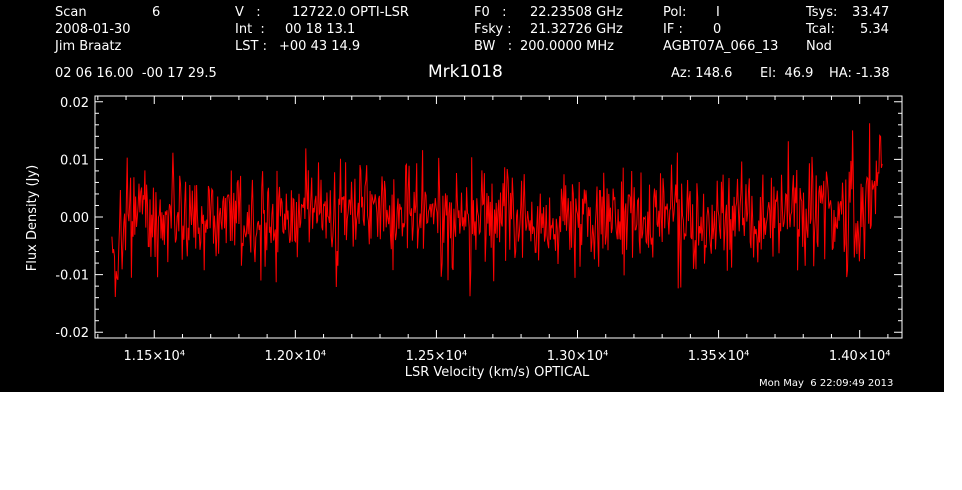 The image size is (962, 490). I want to click on y-axis-label: Flux Density (Jy), so click(32, 218).